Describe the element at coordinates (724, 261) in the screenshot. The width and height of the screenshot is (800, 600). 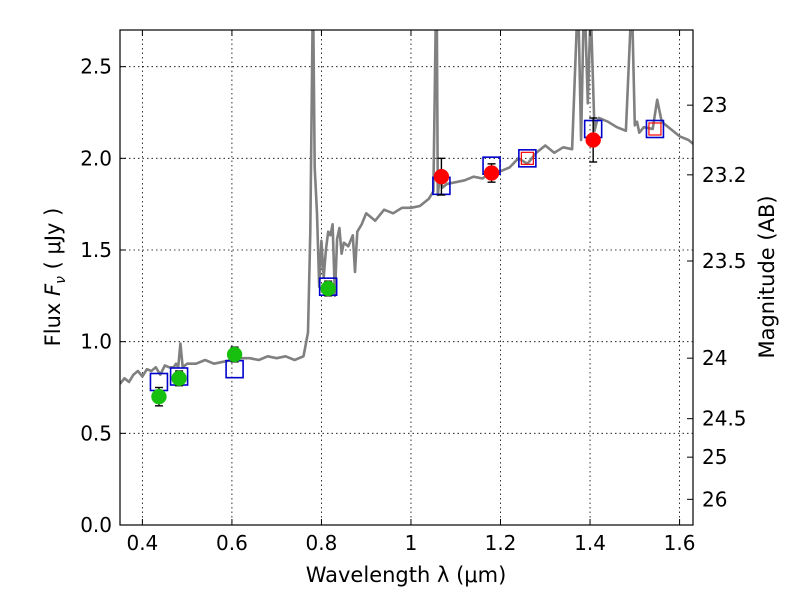
I see `magnitude-tick-label: 23.5` at that location.